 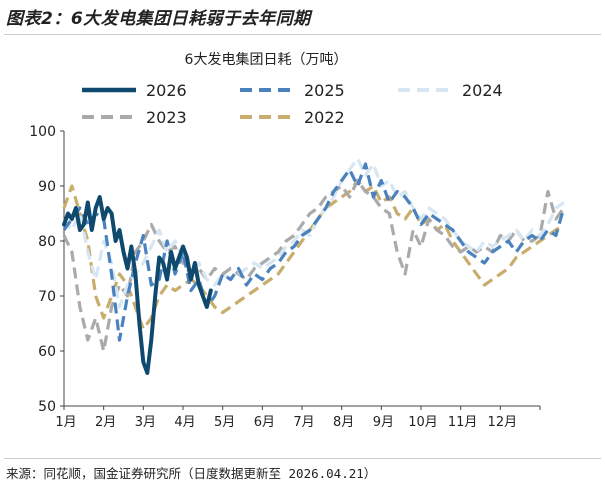 What do you see at coordinates (47, 242) in the screenshot?
I see `y-tick-label: 80` at bounding box center [47, 242].